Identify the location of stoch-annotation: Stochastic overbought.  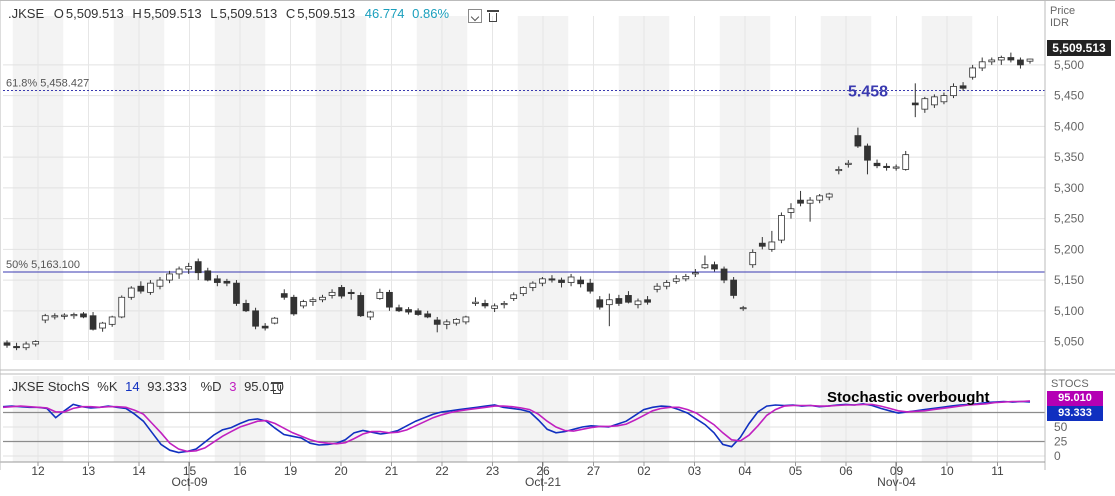
(908, 397).